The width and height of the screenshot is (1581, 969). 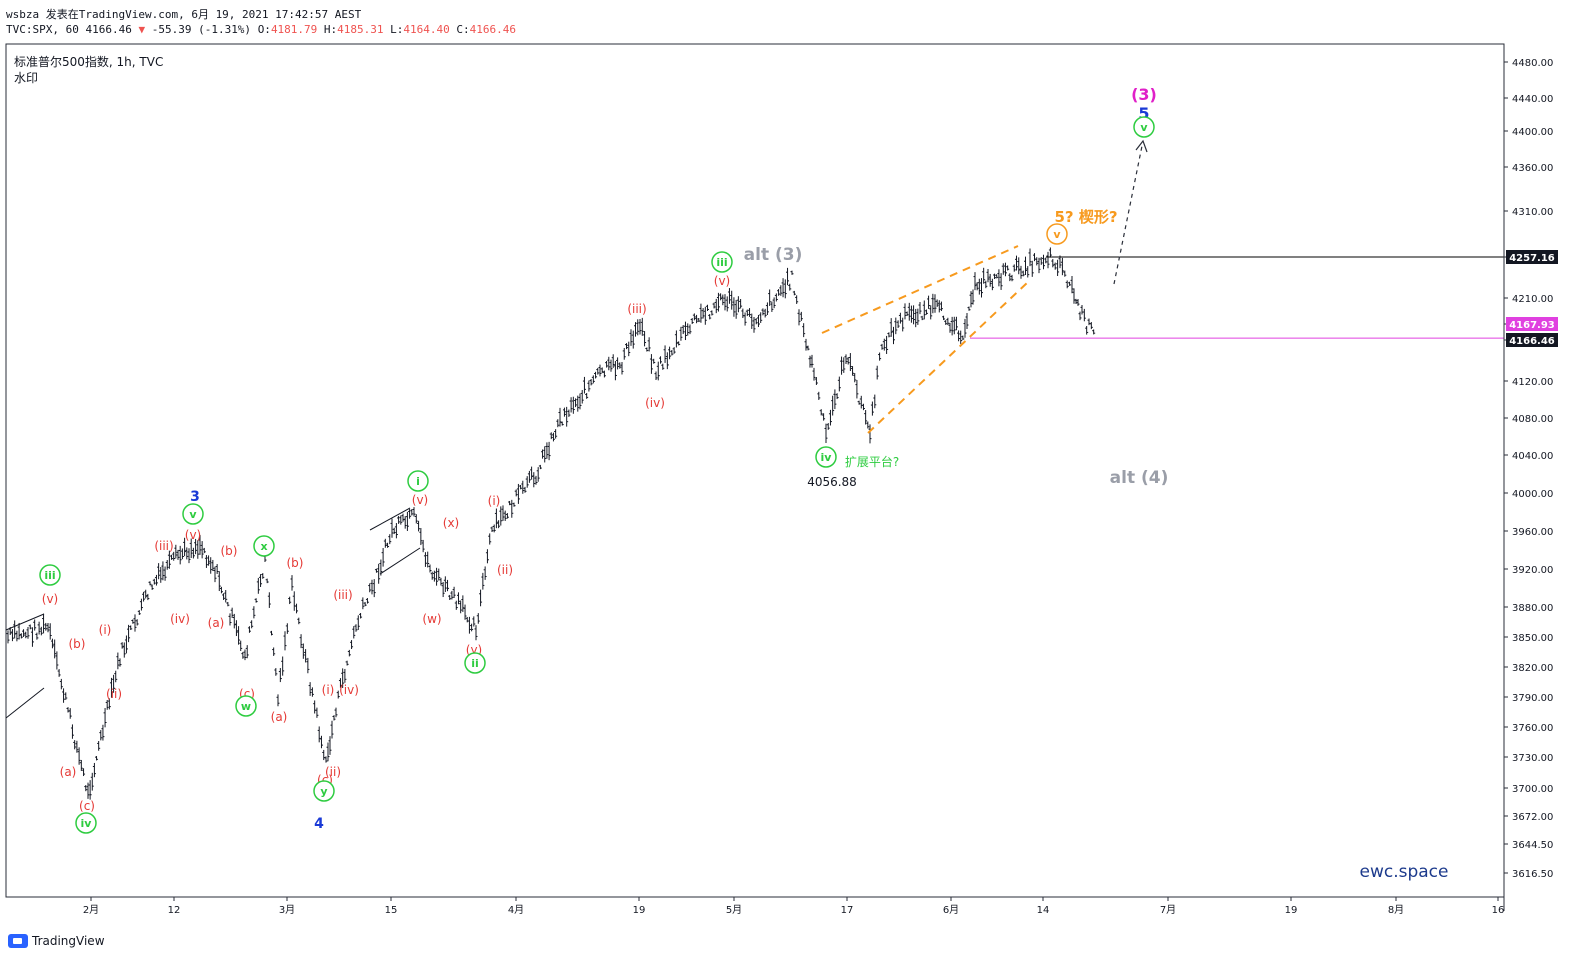 I want to click on wave-label: 3, so click(x=195, y=497).